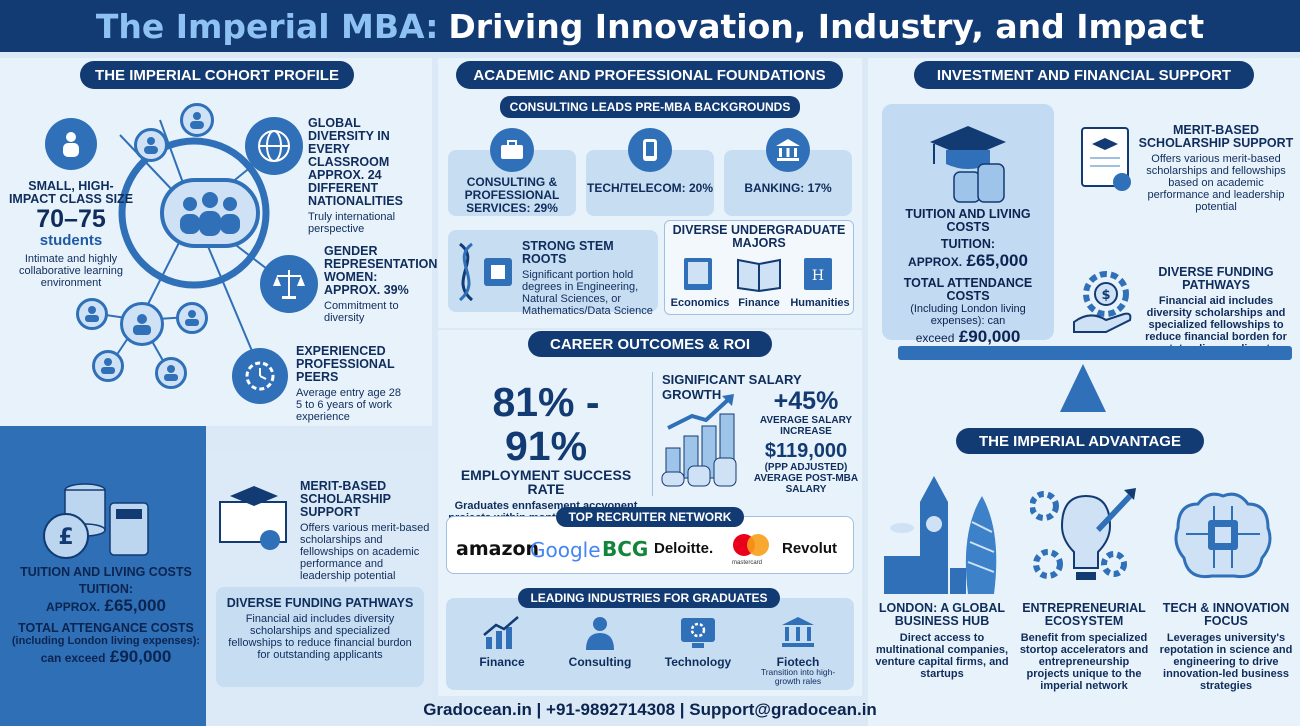 The height and width of the screenshot is (726, 1300). What do you see at coordinates (826, 26) in the screenshot?
I see `title-part2: Driving Innovation, Industry, and Impact` at bounding box center [826, 26].